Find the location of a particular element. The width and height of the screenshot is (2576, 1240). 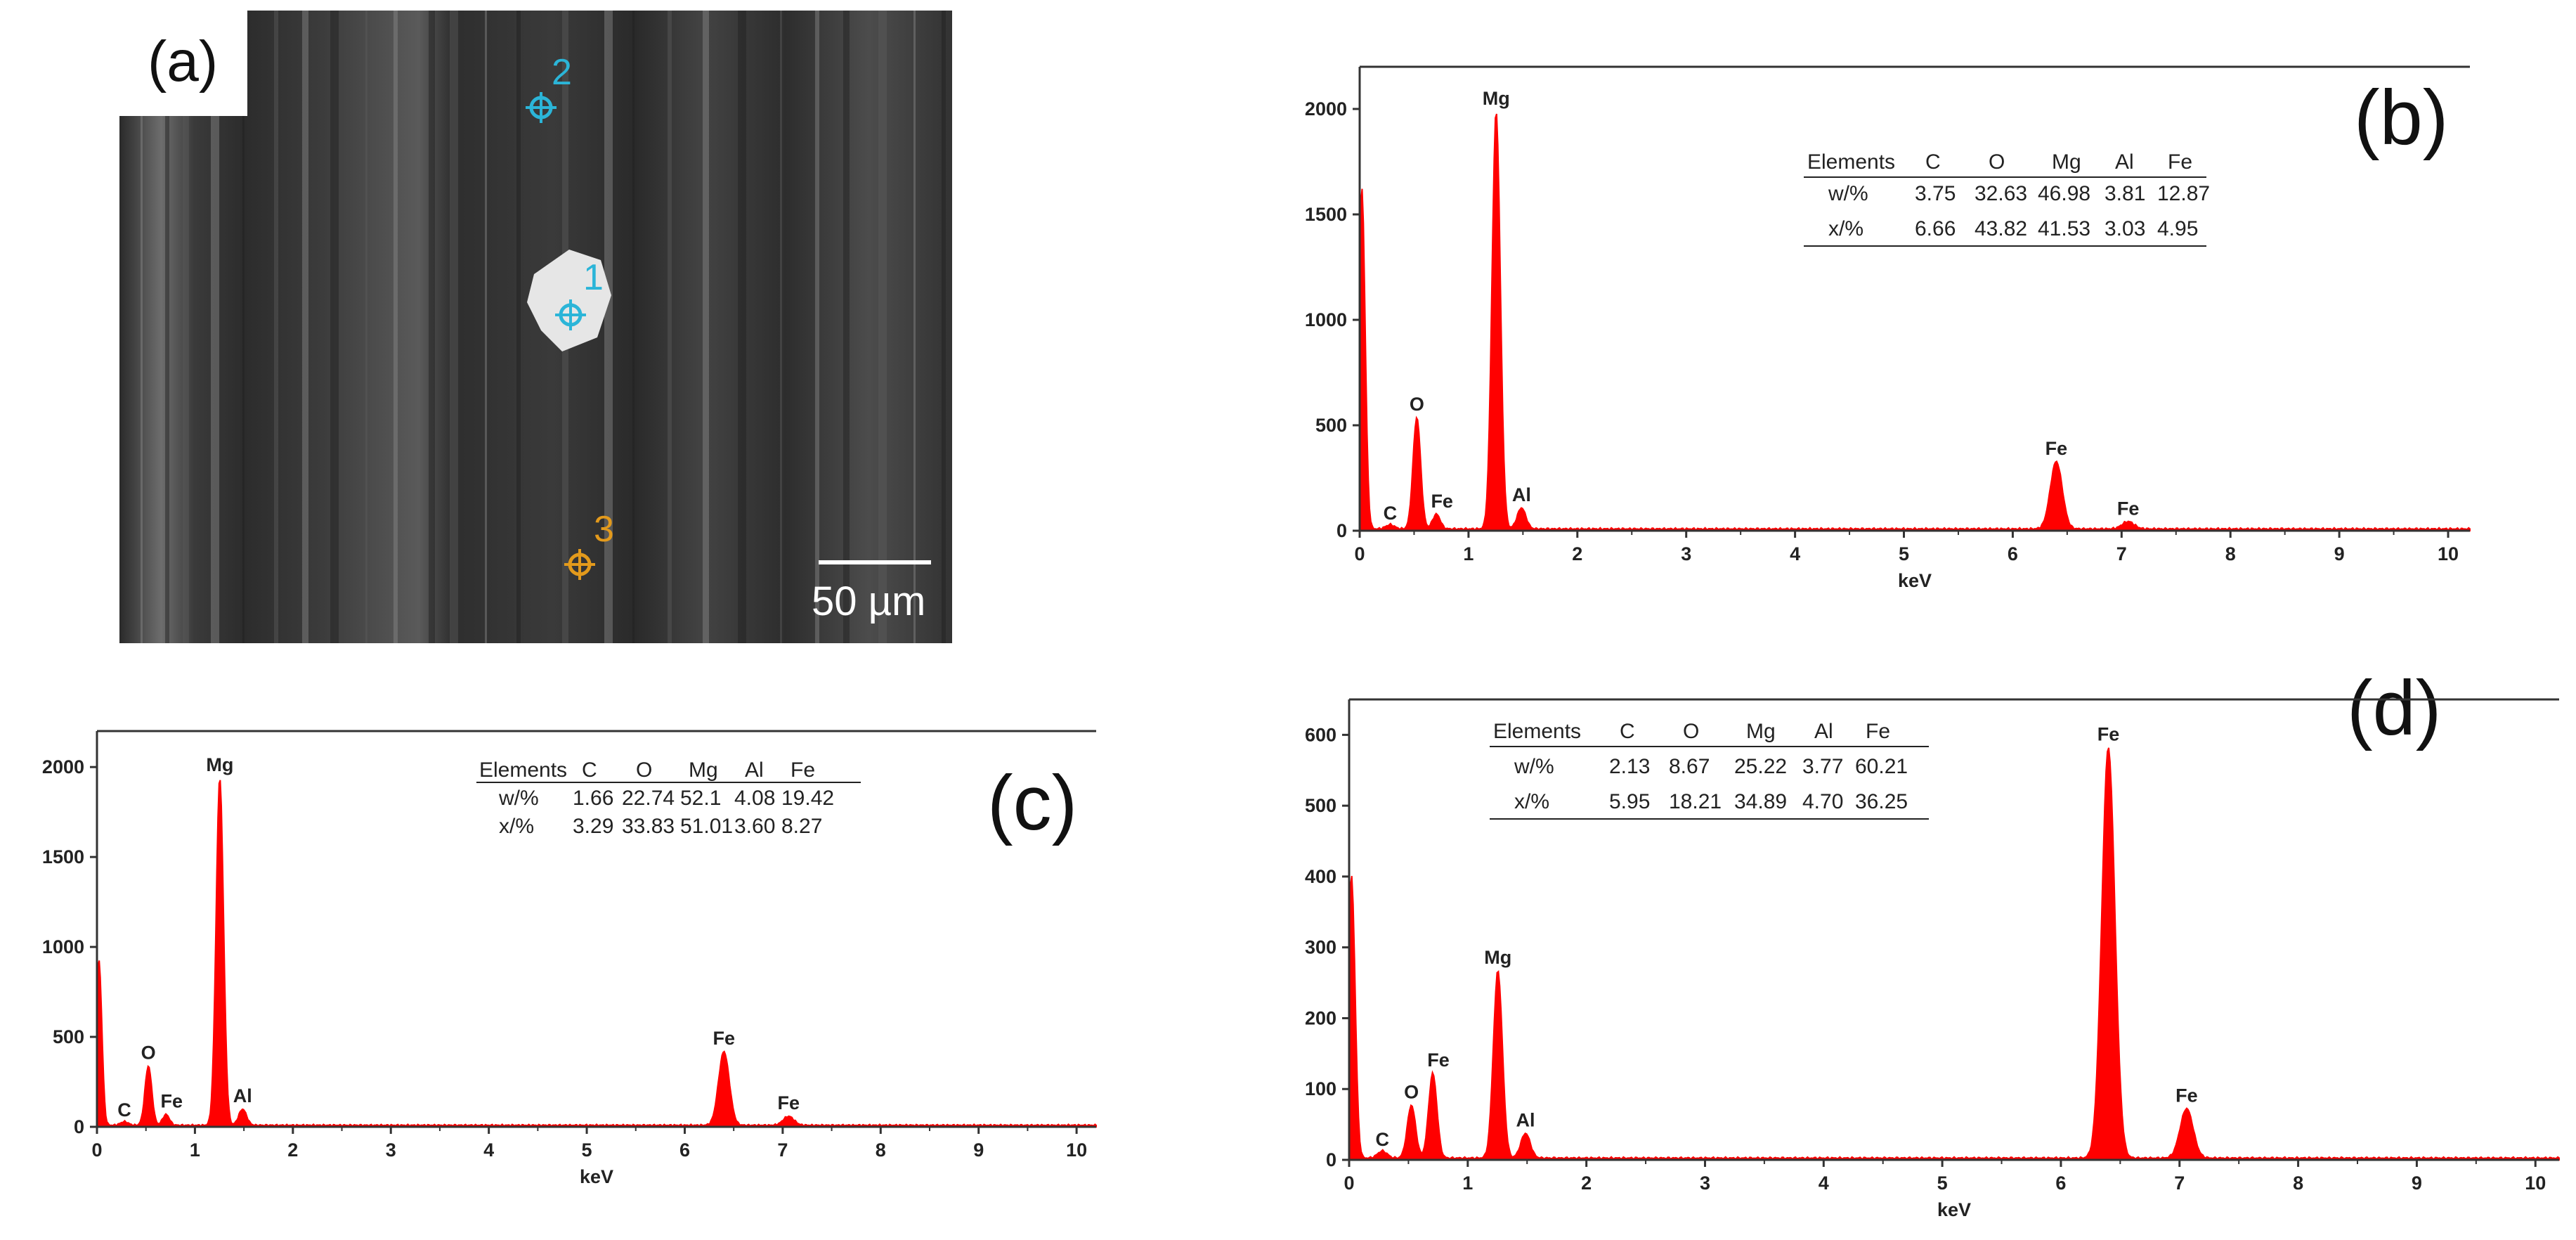

scale-bar-label: 50 µm is located at coordinates (868, 602).